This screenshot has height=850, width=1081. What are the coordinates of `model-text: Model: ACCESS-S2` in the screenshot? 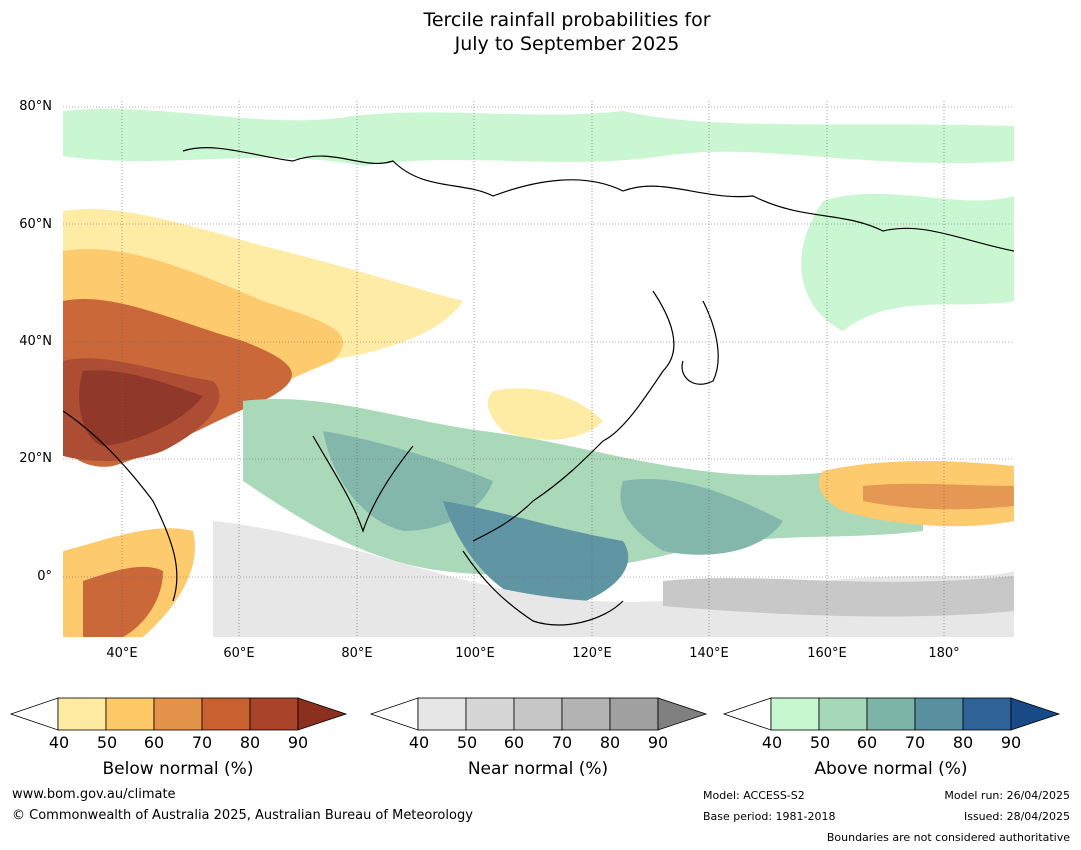 It's located at (754, 795).